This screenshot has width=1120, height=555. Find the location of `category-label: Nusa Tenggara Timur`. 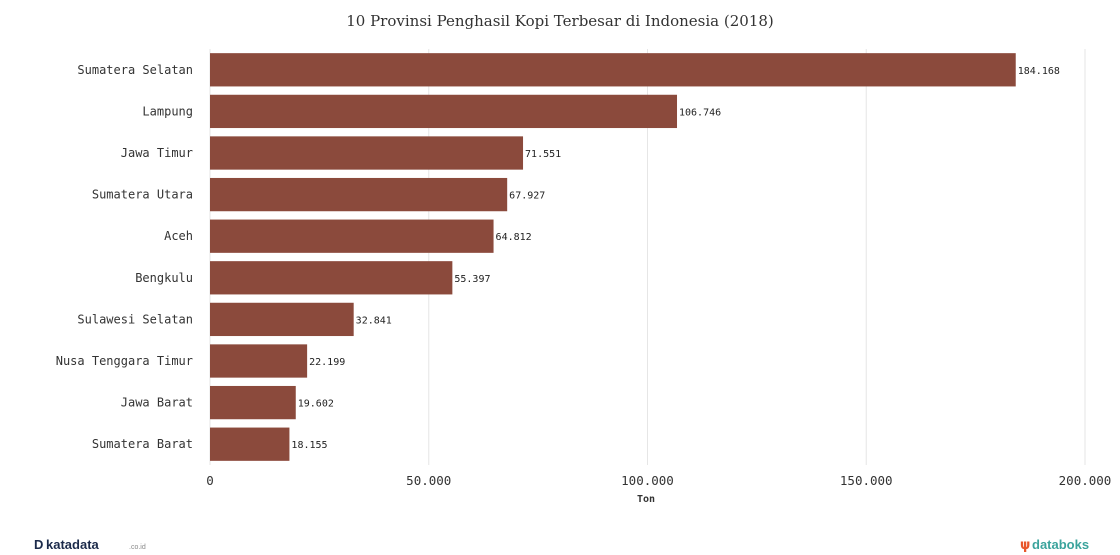

category-label: Nusa Tenggara Timur is located at coordinates (124, 361).